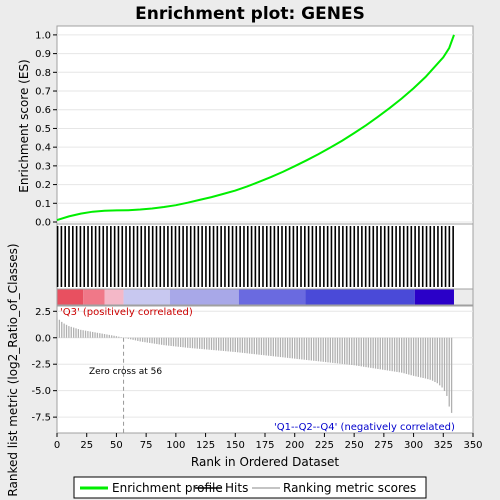 This screenshot has height=500, width=500. I want to click on es-ytick-label: 1.0, so click(43, 35).